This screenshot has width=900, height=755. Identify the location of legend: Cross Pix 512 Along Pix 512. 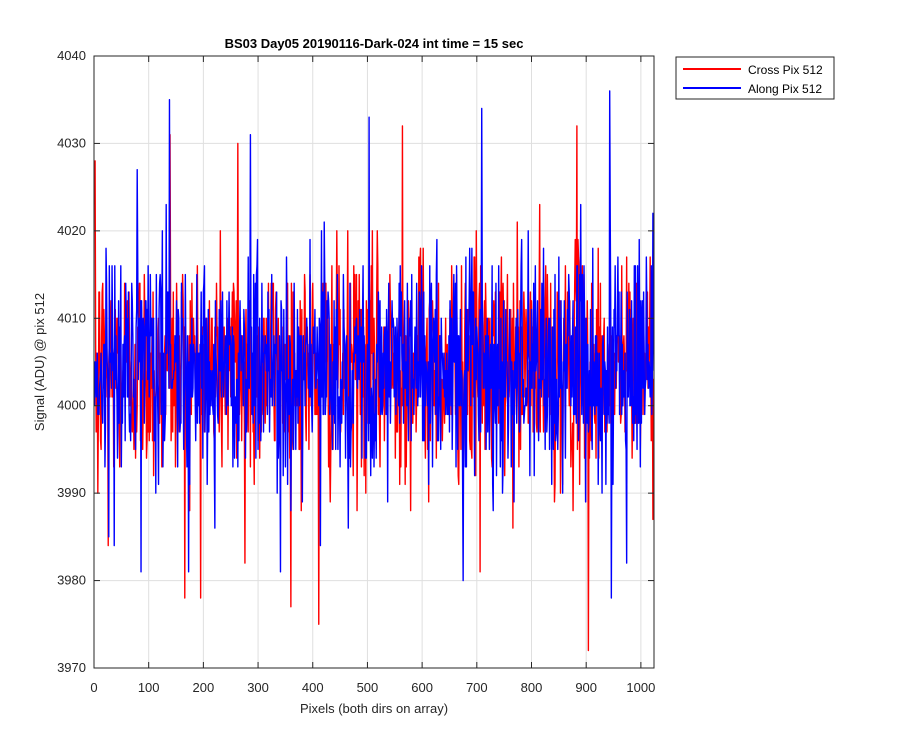
(755, 78).